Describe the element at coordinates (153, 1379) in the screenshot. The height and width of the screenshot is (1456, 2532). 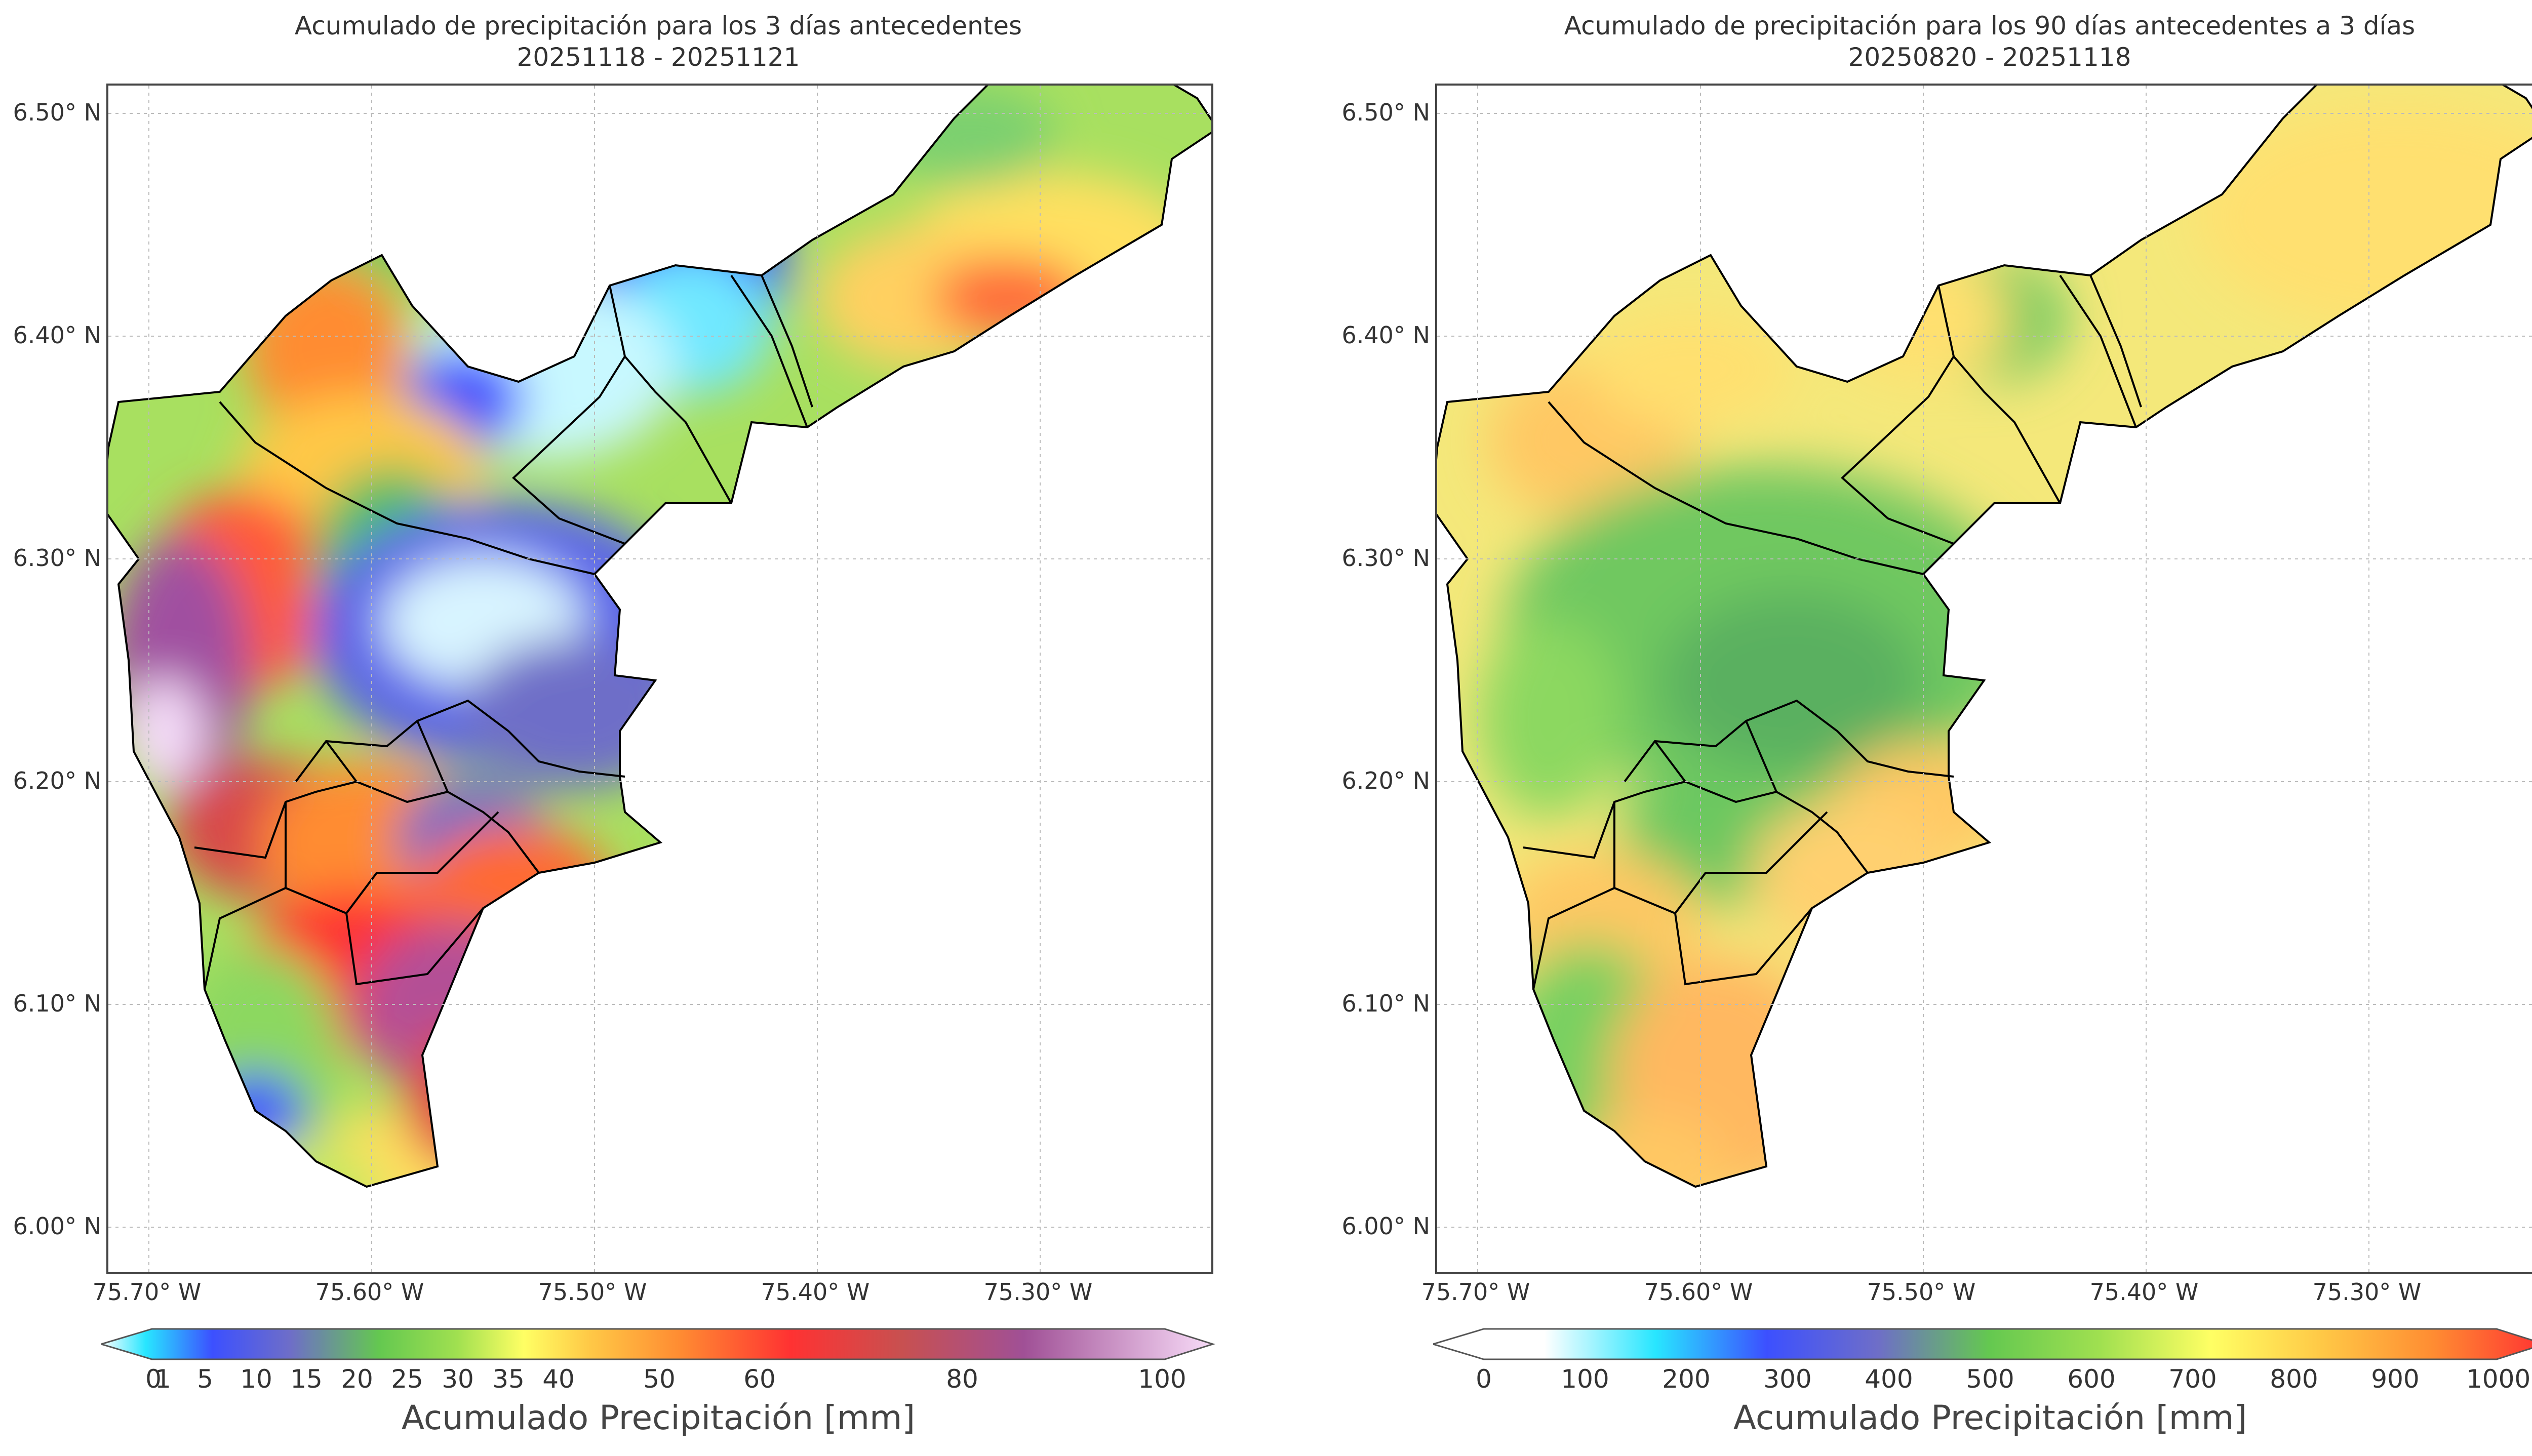
I see `left-cb-tick: 0` at that location.